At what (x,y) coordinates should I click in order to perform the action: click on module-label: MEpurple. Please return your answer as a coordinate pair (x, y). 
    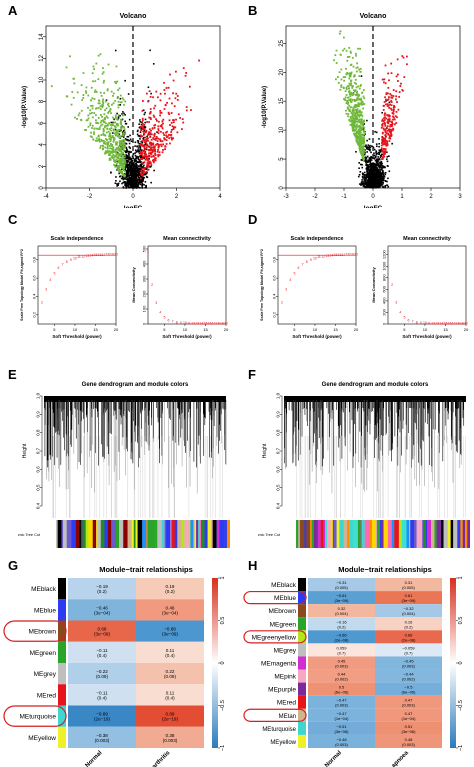
    Looking at the image, I should click on (282, 690).